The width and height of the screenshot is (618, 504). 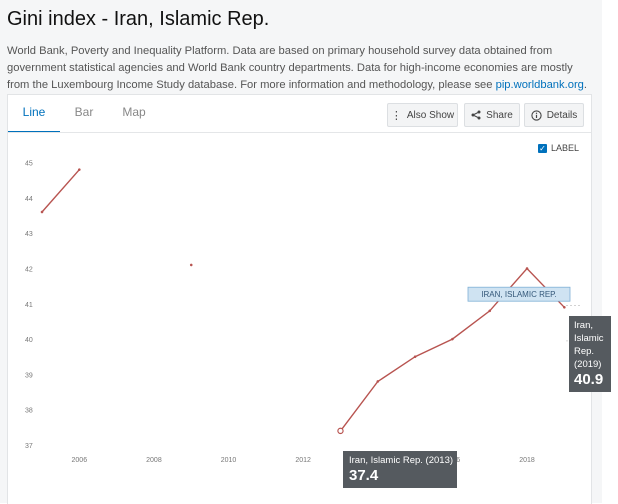 I want to click on info-icon, so click(x=536, y=115).